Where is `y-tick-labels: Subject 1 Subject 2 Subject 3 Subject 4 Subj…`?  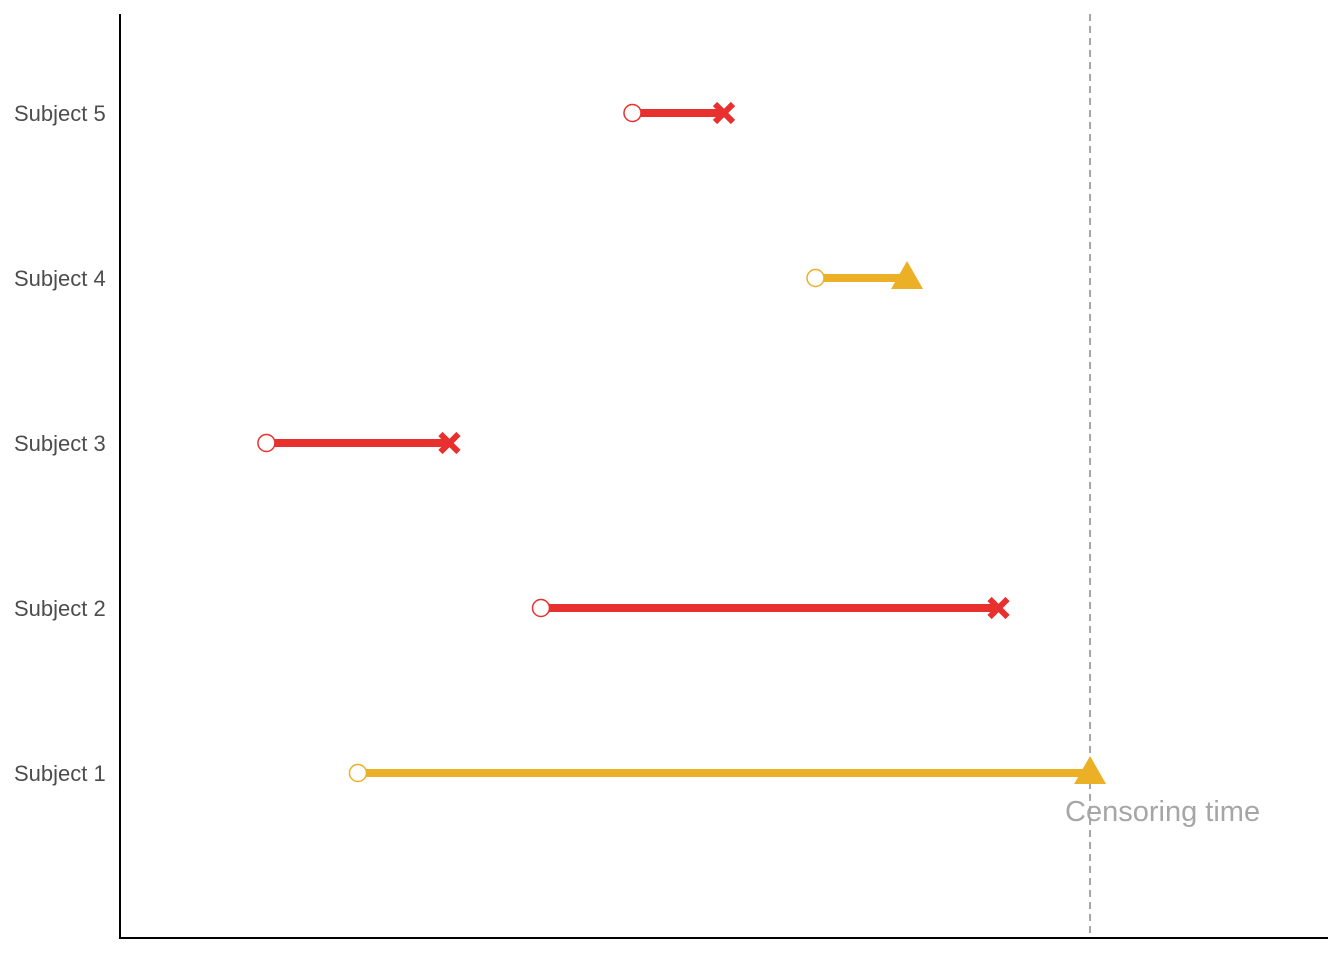 y-tick-labels: Subject 1 Subject 2 Subject 3 Subject 4 Subj… is located at coordinates (60, 443).